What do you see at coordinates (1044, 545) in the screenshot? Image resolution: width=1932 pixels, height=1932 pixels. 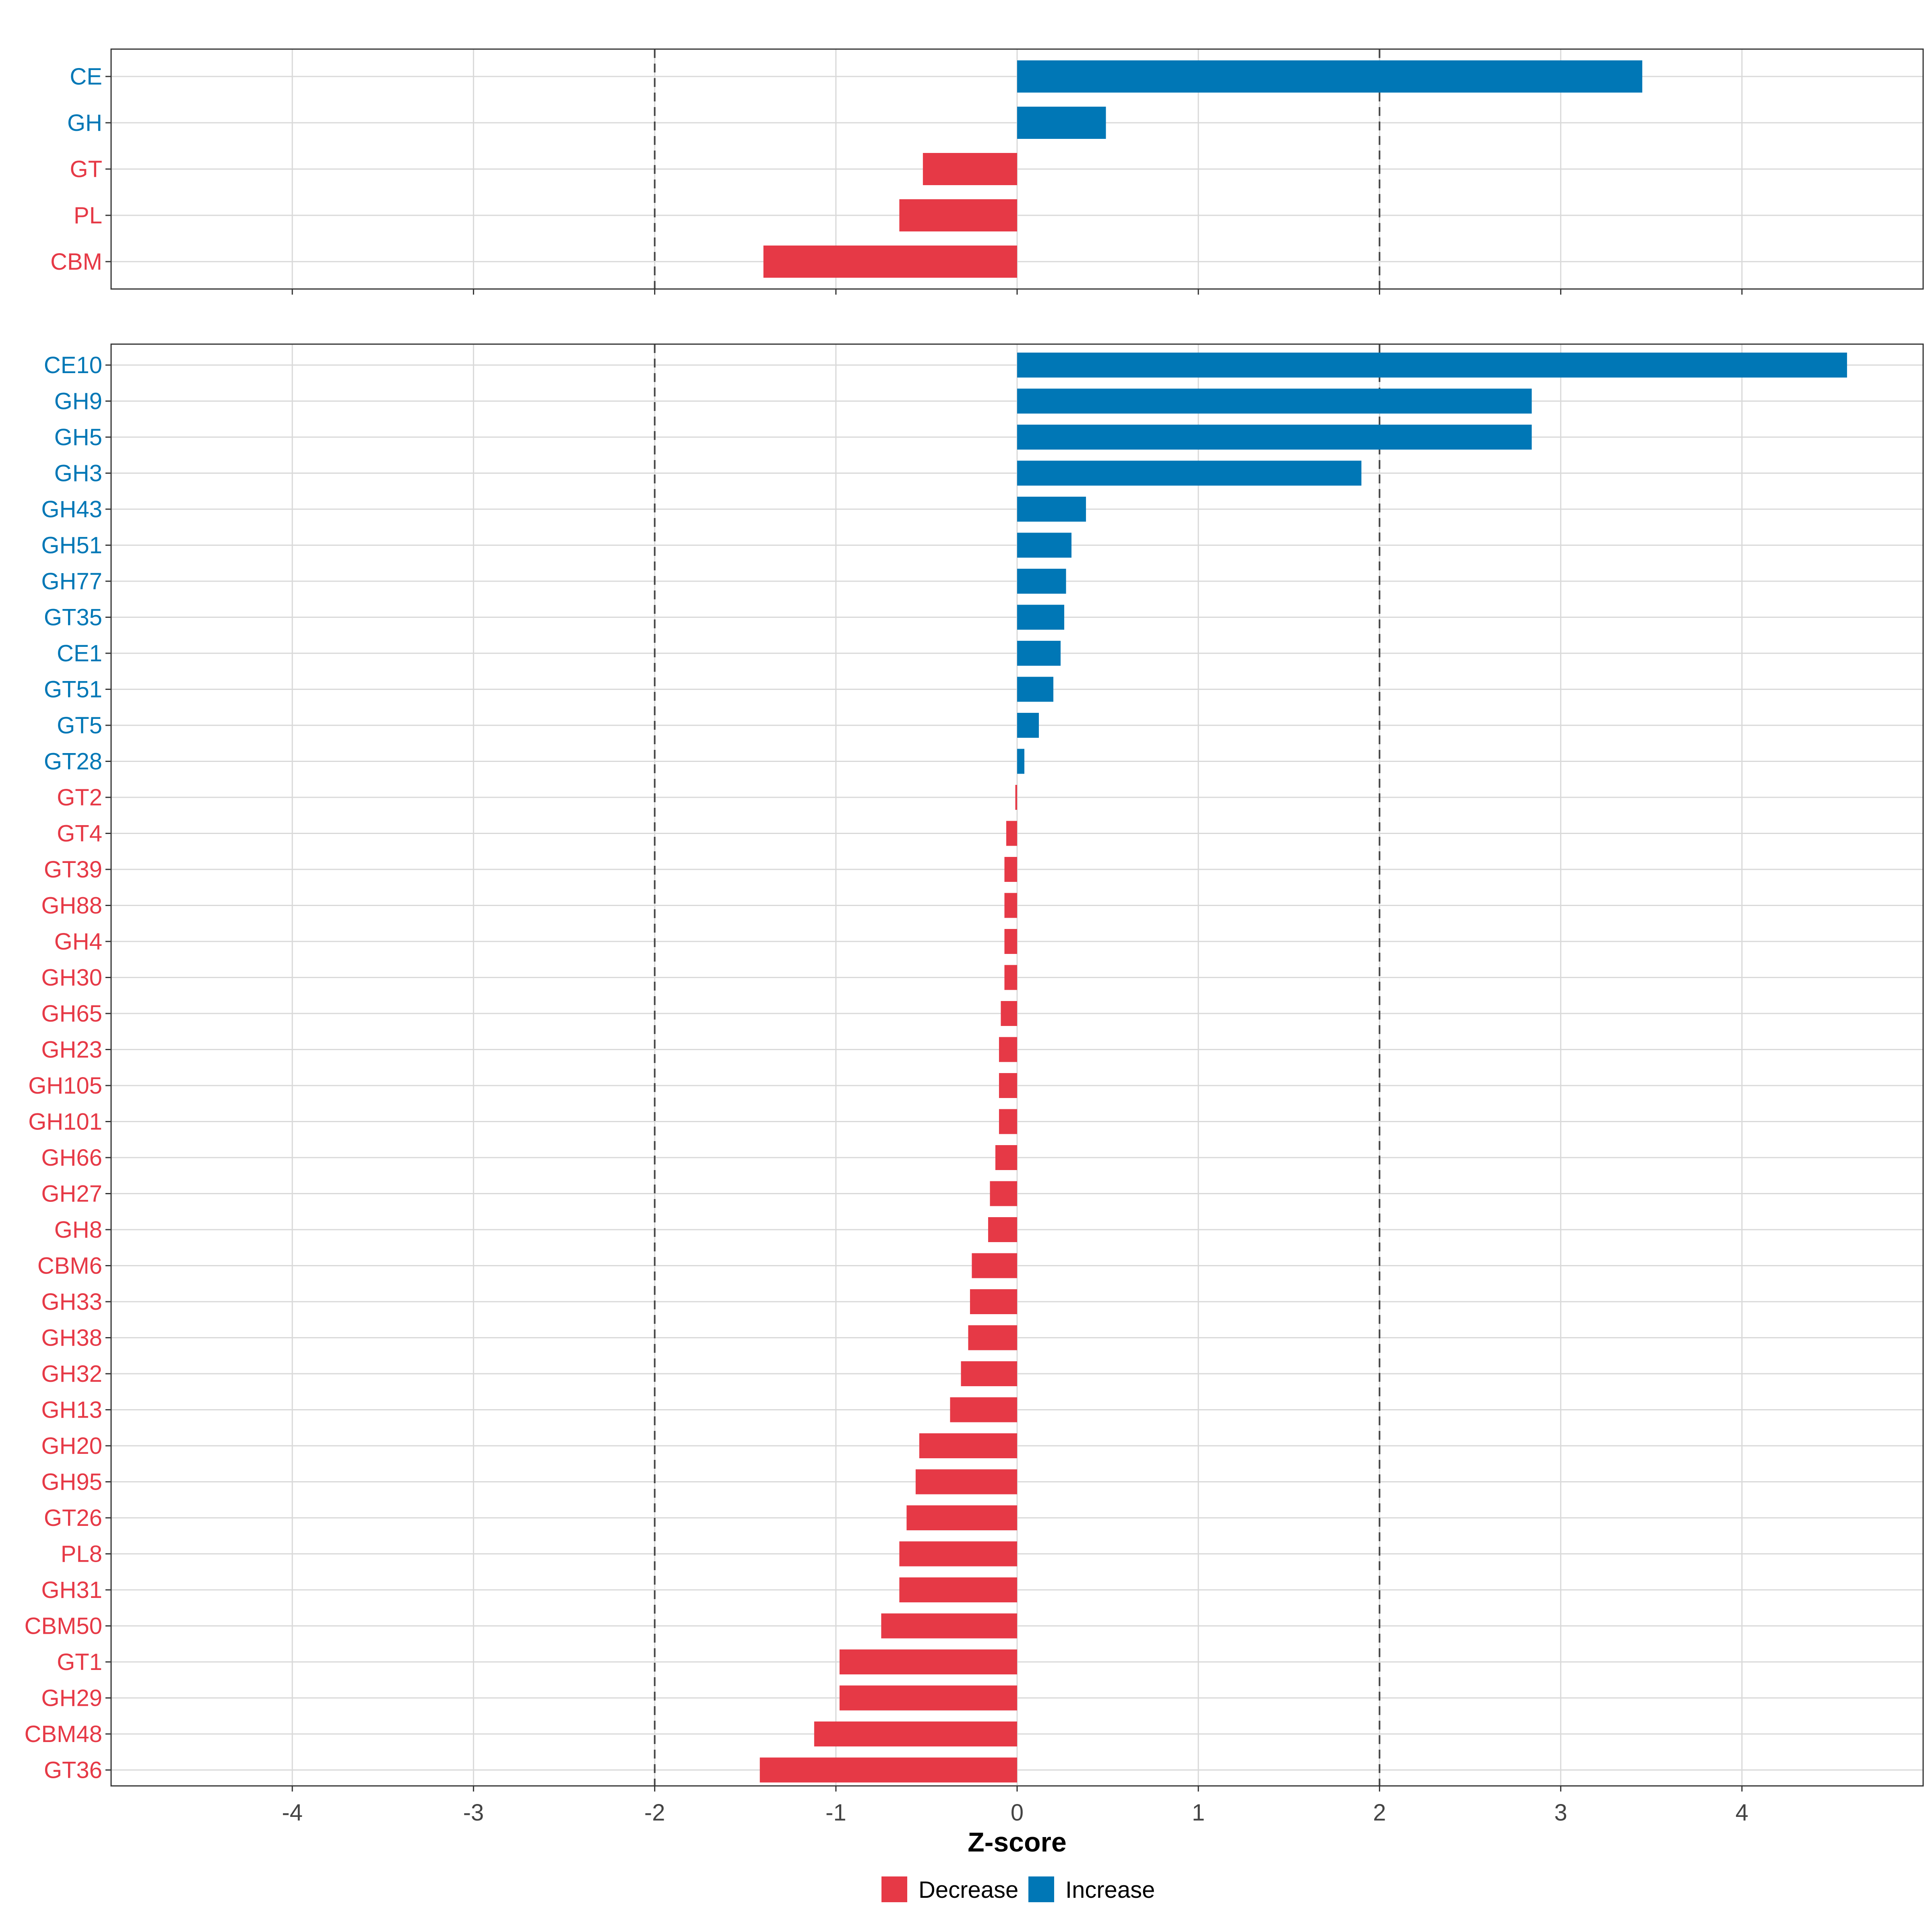 I see `bar-GH51` at bounding box center [1044, 545].